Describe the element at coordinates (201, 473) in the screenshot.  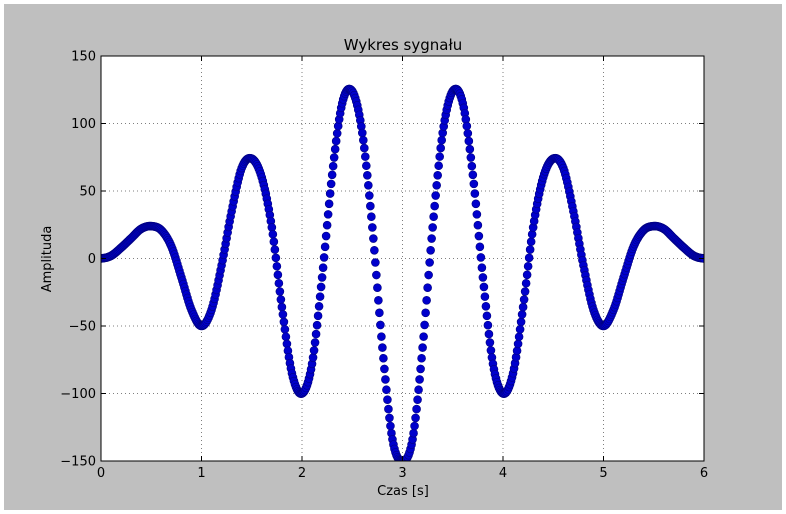
I see `x-tick-label: 1` at that location.